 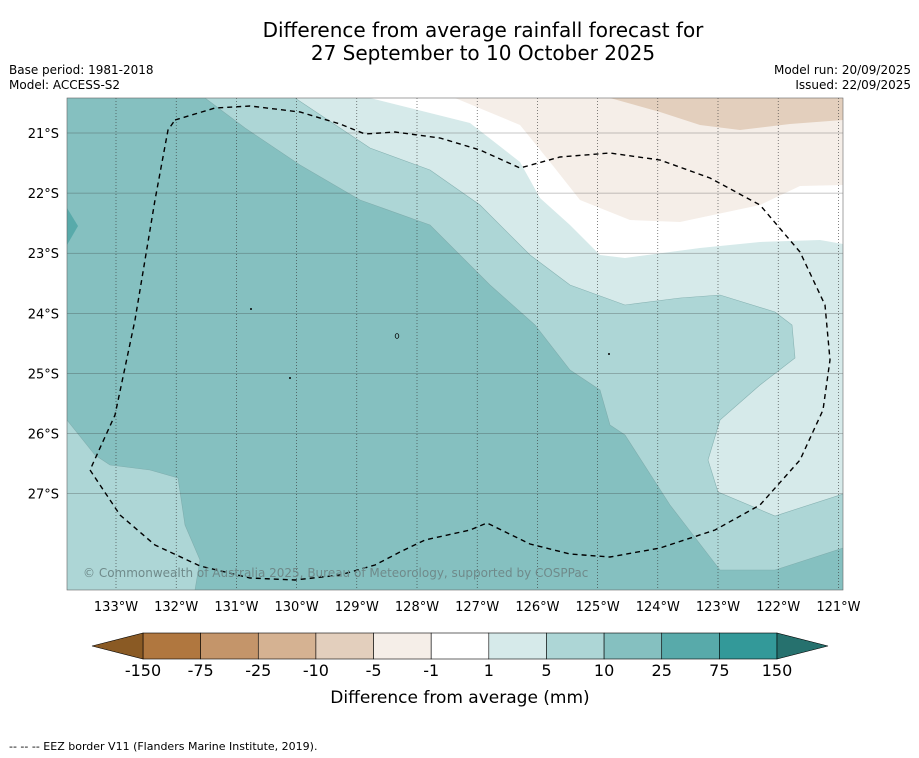 What do you see at coordinates (316, 670) in the screenshot?
I see `colorbar-tick-label: -10` at bounding box center [316, 670].